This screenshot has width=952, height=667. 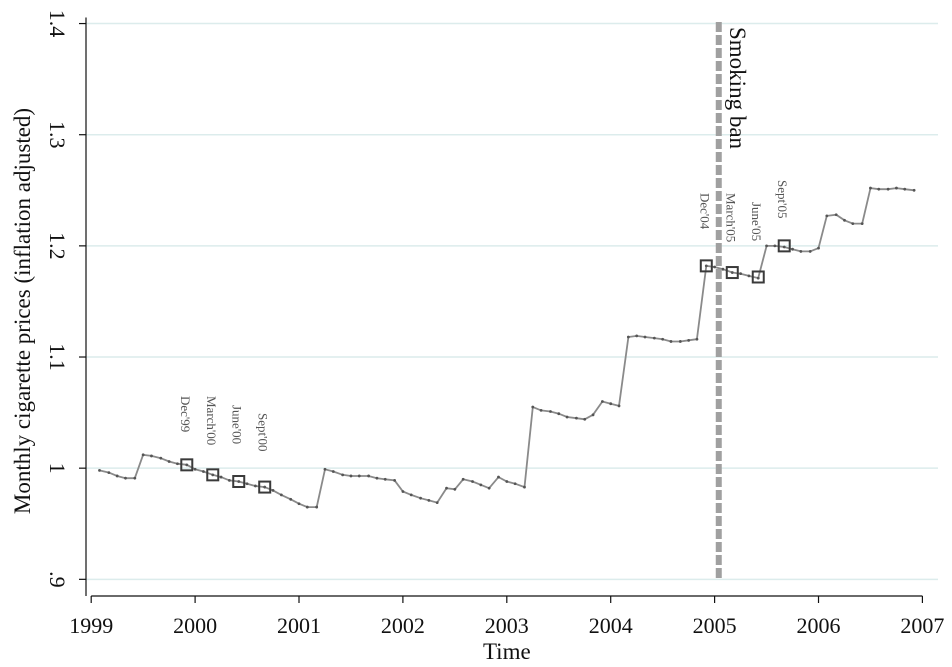 I want to click on y-tick-label: 1.2, so click(x=57, y=246).